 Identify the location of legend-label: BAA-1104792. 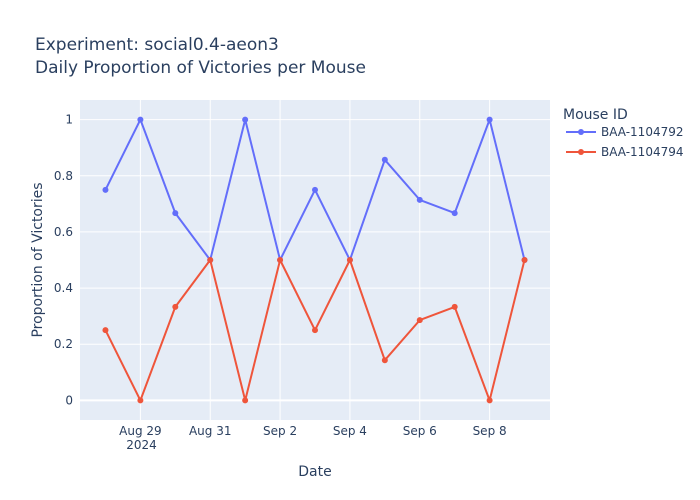
(642, 132).